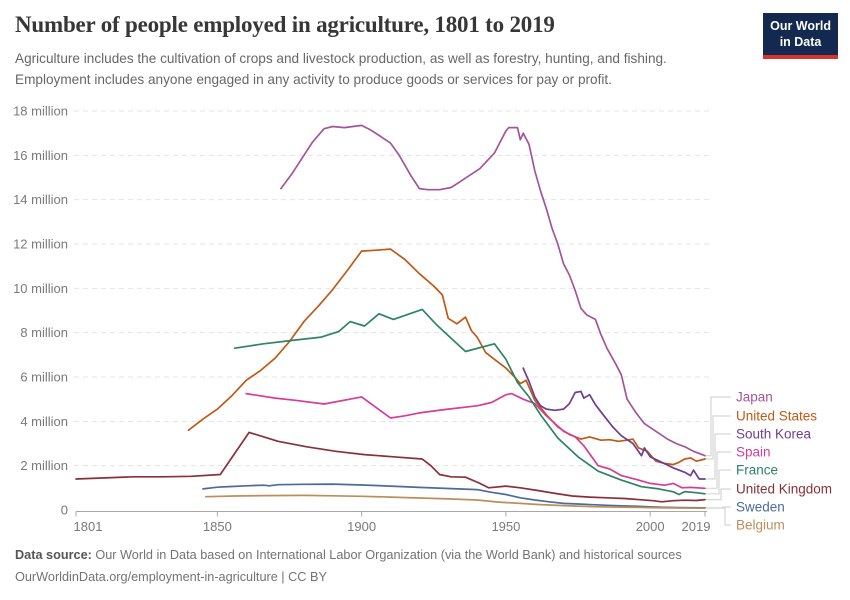  Describe the element at coordinates (88, 526) in the screenshot. I see `x-axis-label: 1801` at that location.